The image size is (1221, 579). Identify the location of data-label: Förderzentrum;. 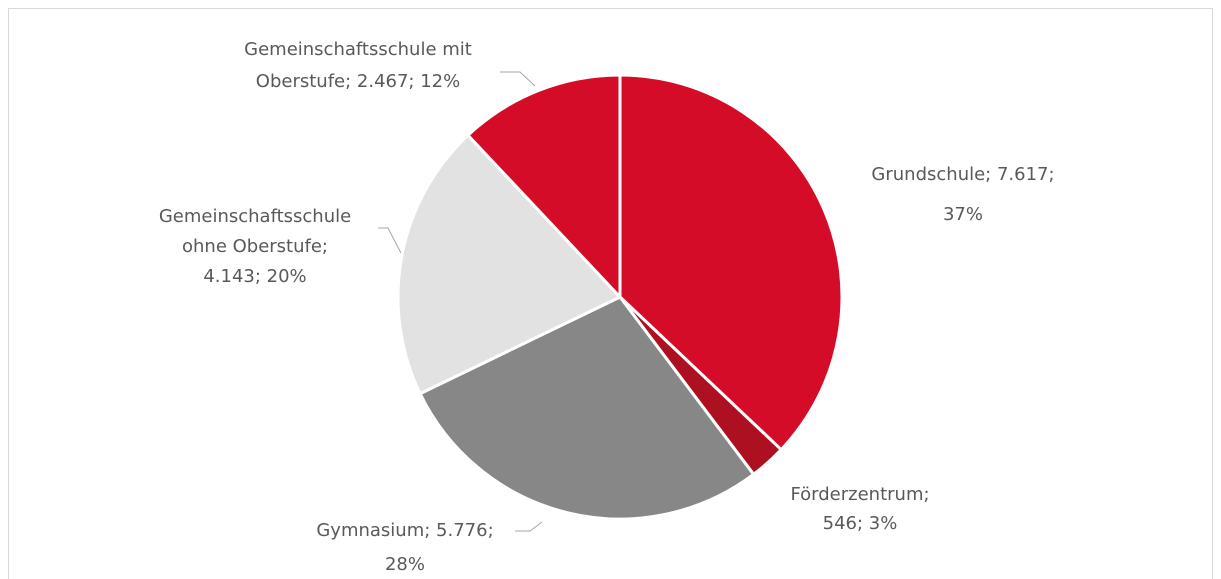
(859, 494).